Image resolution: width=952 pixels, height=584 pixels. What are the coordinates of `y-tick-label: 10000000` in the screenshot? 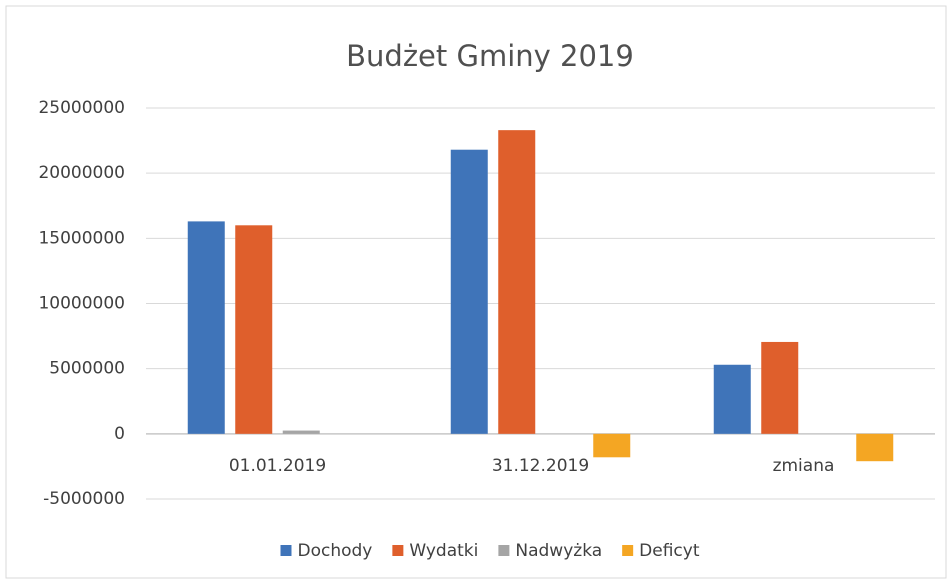 It's located at (81, 304).